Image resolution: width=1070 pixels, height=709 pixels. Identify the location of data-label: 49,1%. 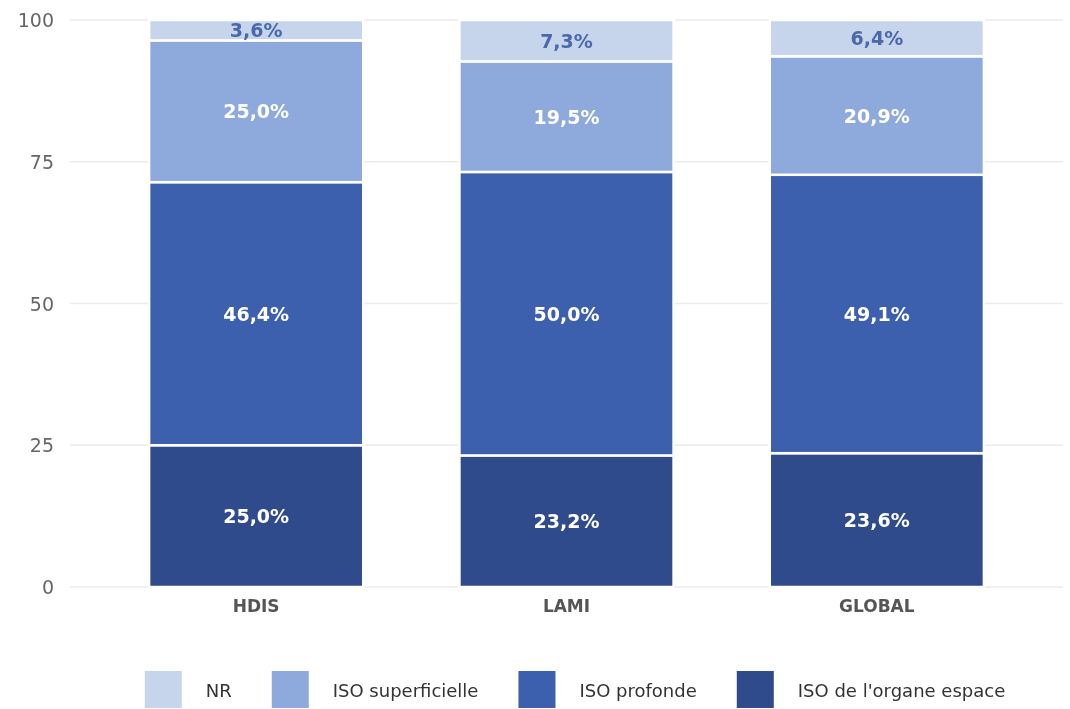
(876, 313).